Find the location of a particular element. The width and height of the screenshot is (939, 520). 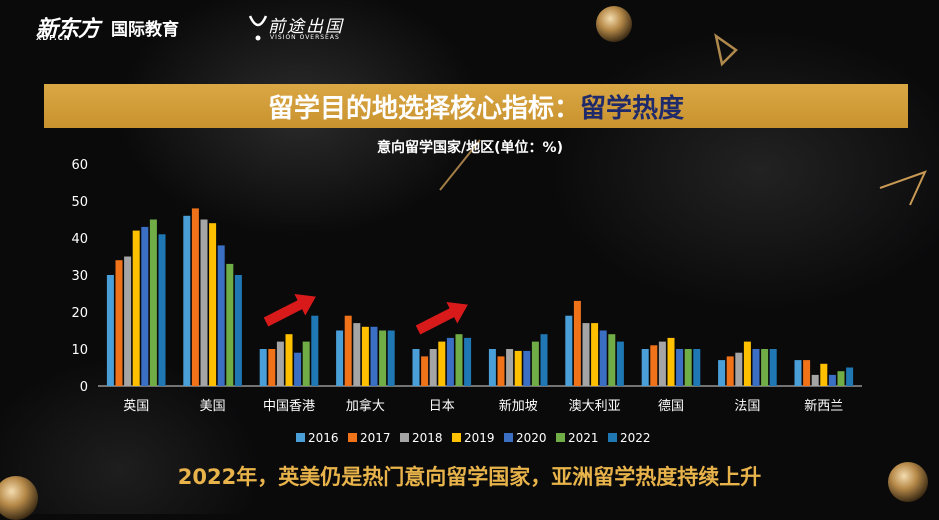

legend-swatch-2019 is located at coordinates (456, 437).